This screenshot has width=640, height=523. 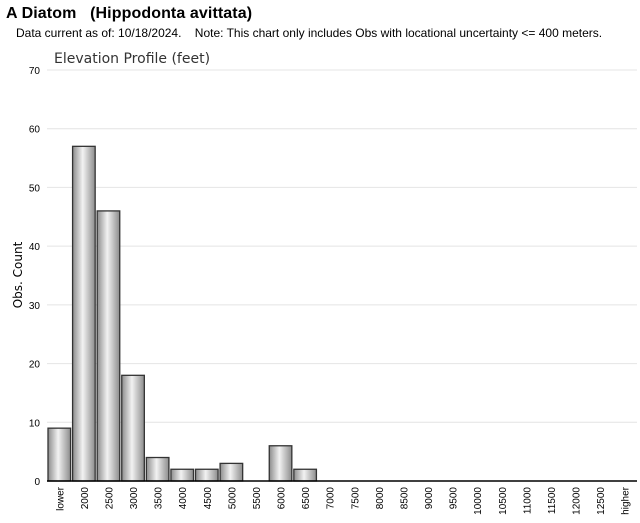 I want to click on x-tick-label: 2500, so click(x=109, y=498).